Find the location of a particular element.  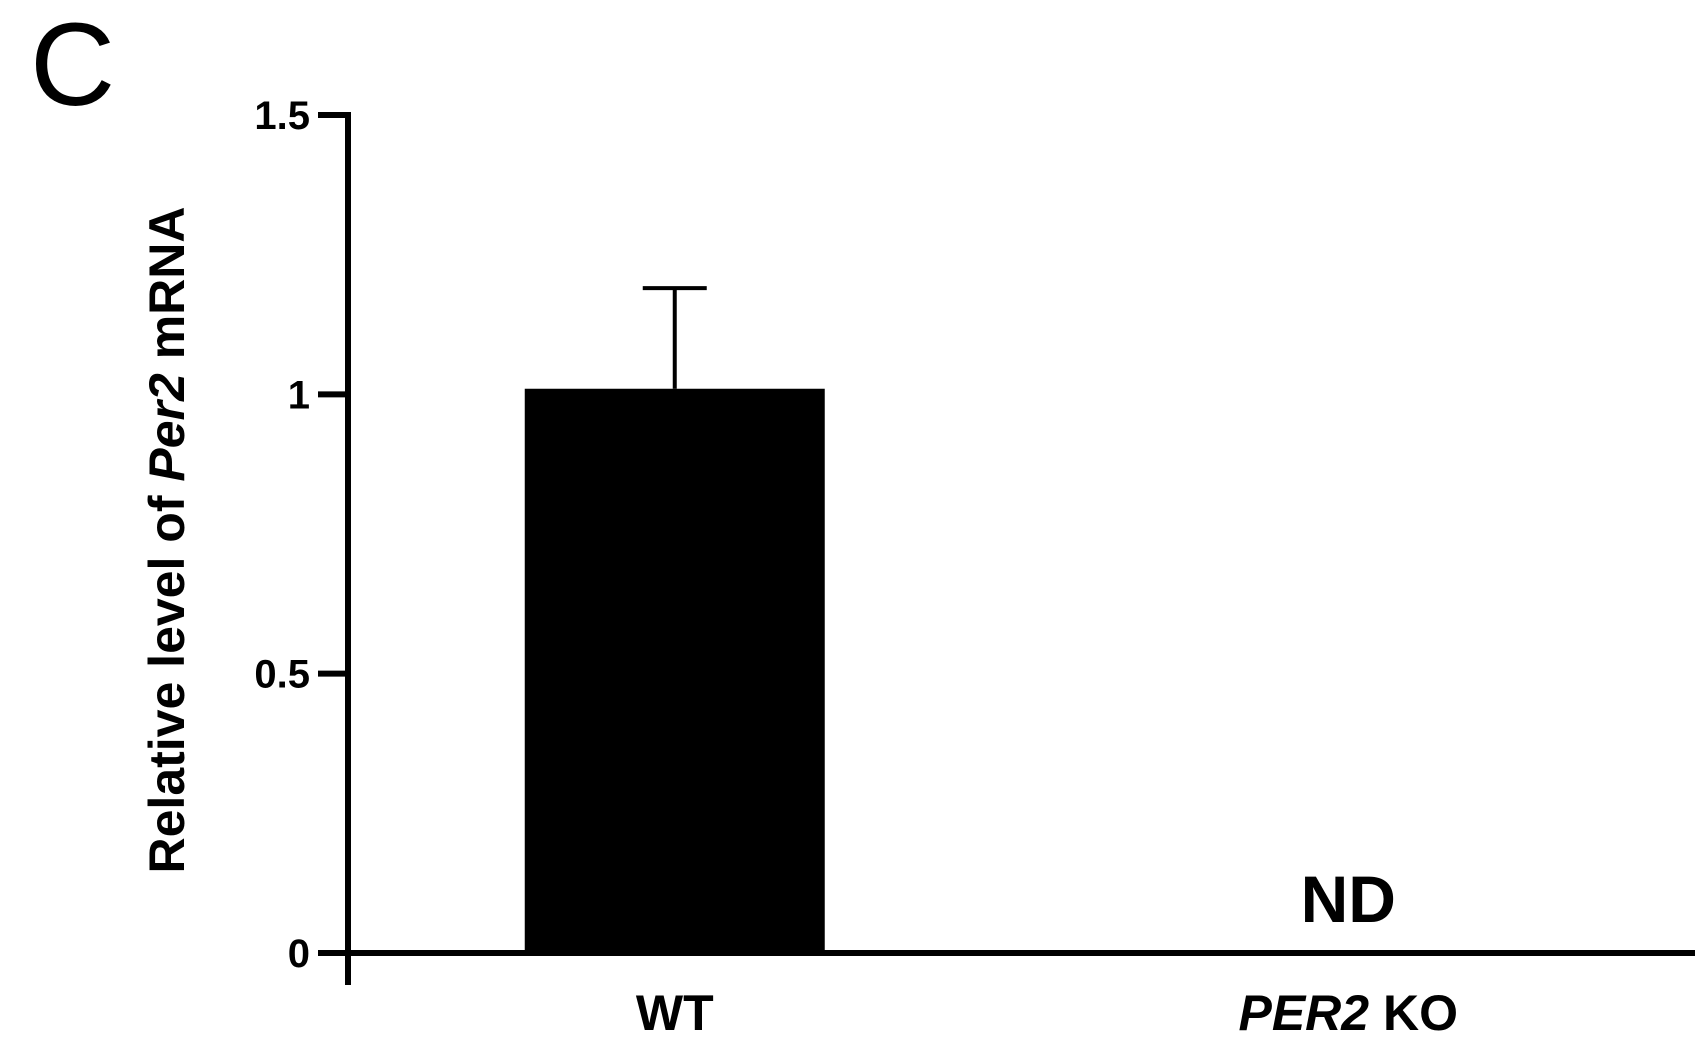

y-axis-title: Relative level of Per2 mRNA is located at coordinates (167, 540).